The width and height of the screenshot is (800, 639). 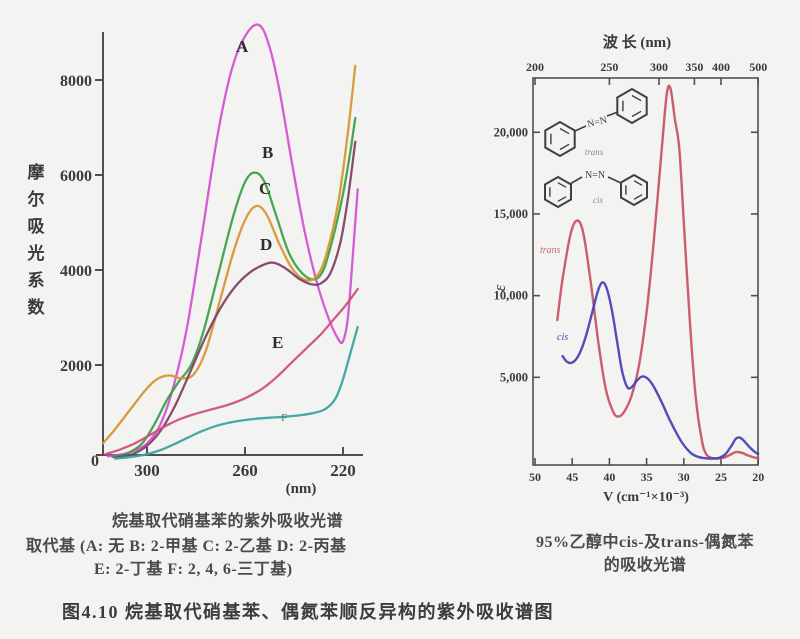 I want to click on trans-bond-left, so click(x=580, y=128).